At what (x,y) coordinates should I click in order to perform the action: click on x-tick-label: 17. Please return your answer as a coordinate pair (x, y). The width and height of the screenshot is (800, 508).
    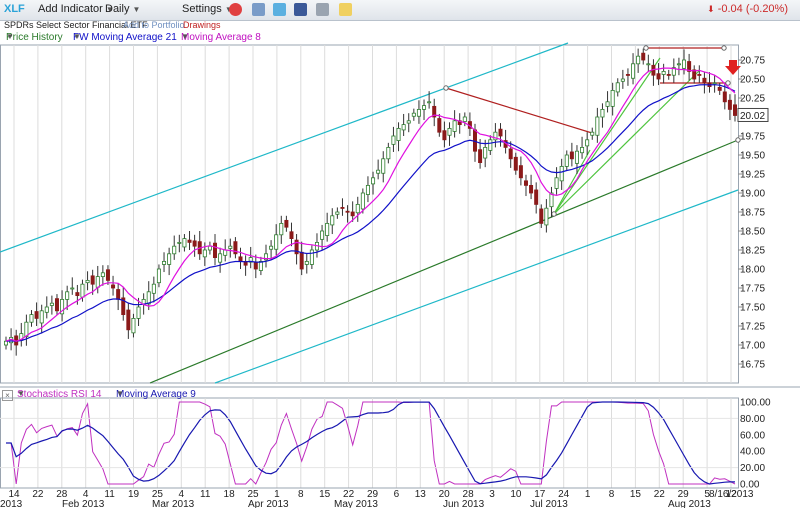
    Looking at the image, I should click on (540, 494).